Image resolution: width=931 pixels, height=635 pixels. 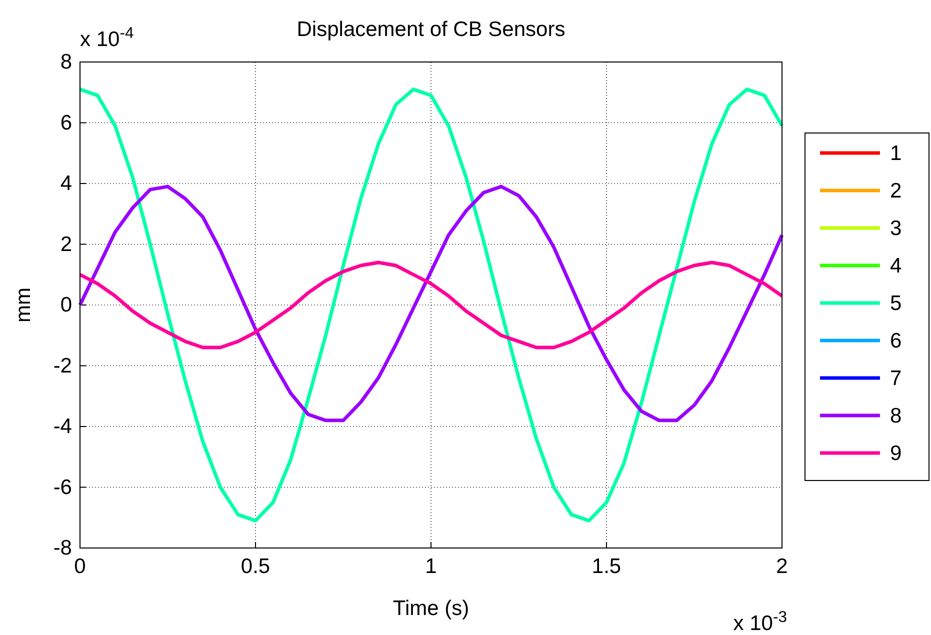 I want to click on text: x 10$^{-4}$, so click(x=107, y=37).